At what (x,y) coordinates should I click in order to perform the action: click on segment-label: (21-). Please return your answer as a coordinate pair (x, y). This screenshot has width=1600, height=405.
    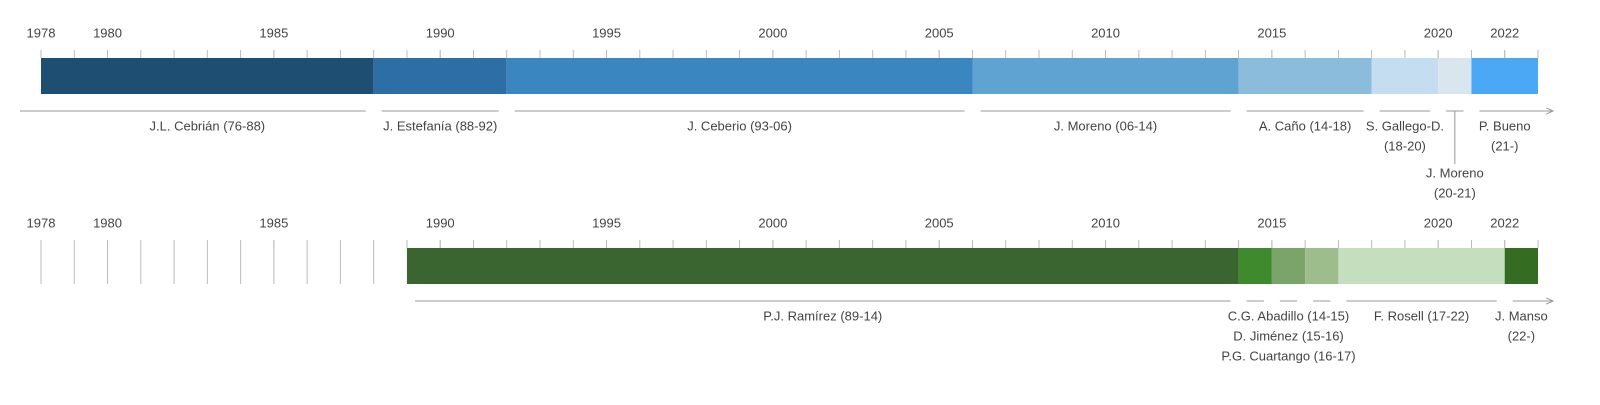
    Looking at the image, I should click on (1504, 145).